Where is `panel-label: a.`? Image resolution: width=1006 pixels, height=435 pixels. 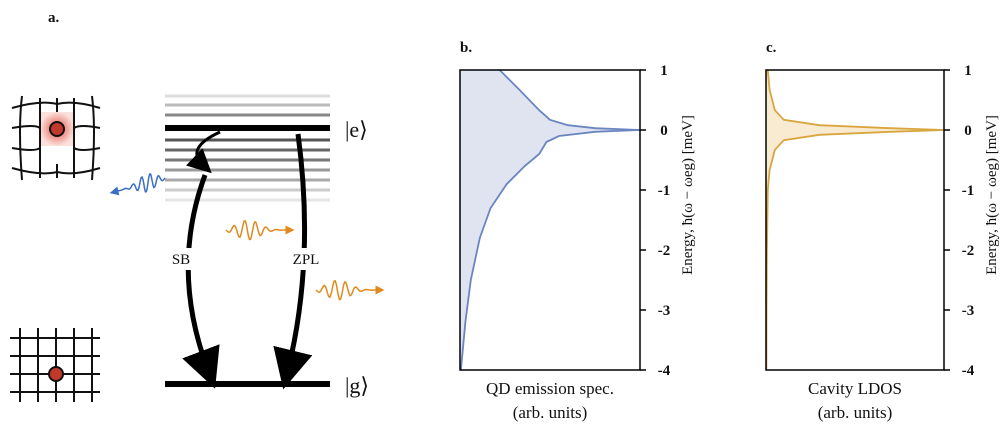 panel-label: a. is located at coordinates (54, 18).